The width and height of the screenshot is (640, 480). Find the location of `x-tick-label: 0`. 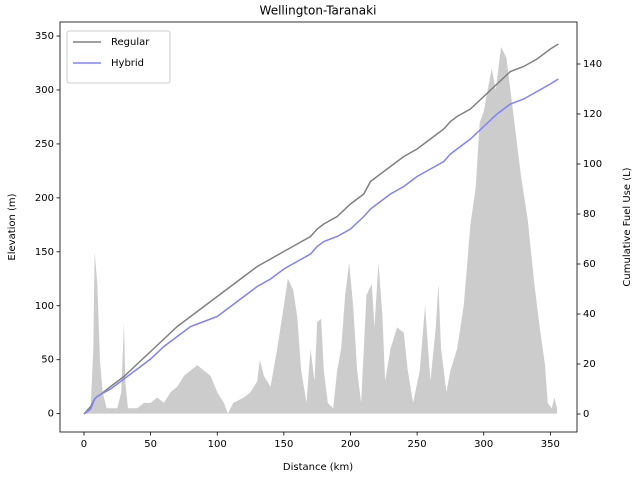

x-tick-label: 0 is located at coordinates (84, 444).